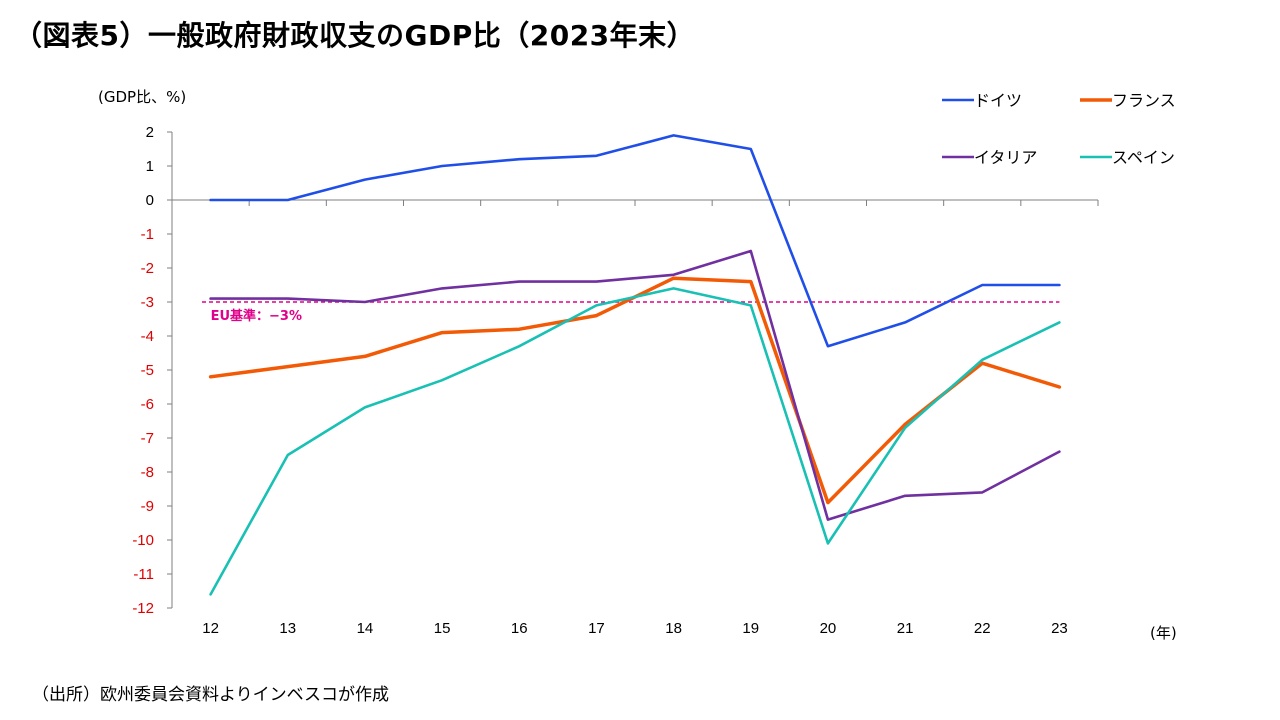 The image size is (1280, 720). I want to click on y-tick-label: -6, so click(147, 404).